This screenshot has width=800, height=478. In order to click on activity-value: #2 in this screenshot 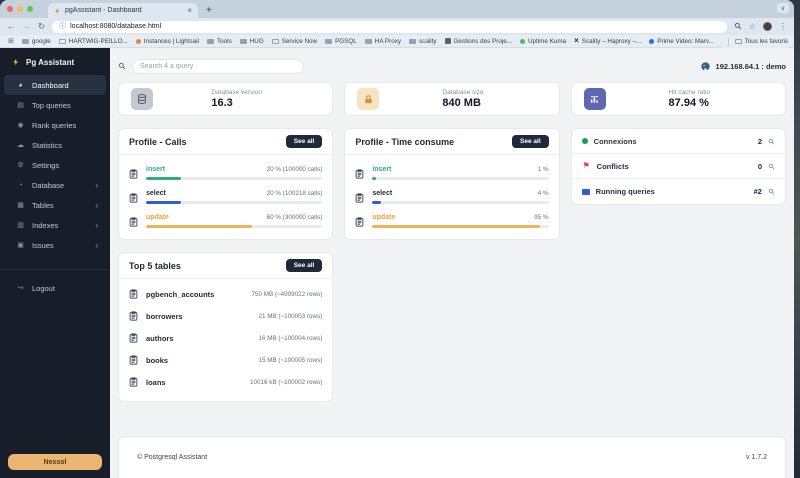, I will do `click(757, 191)`.